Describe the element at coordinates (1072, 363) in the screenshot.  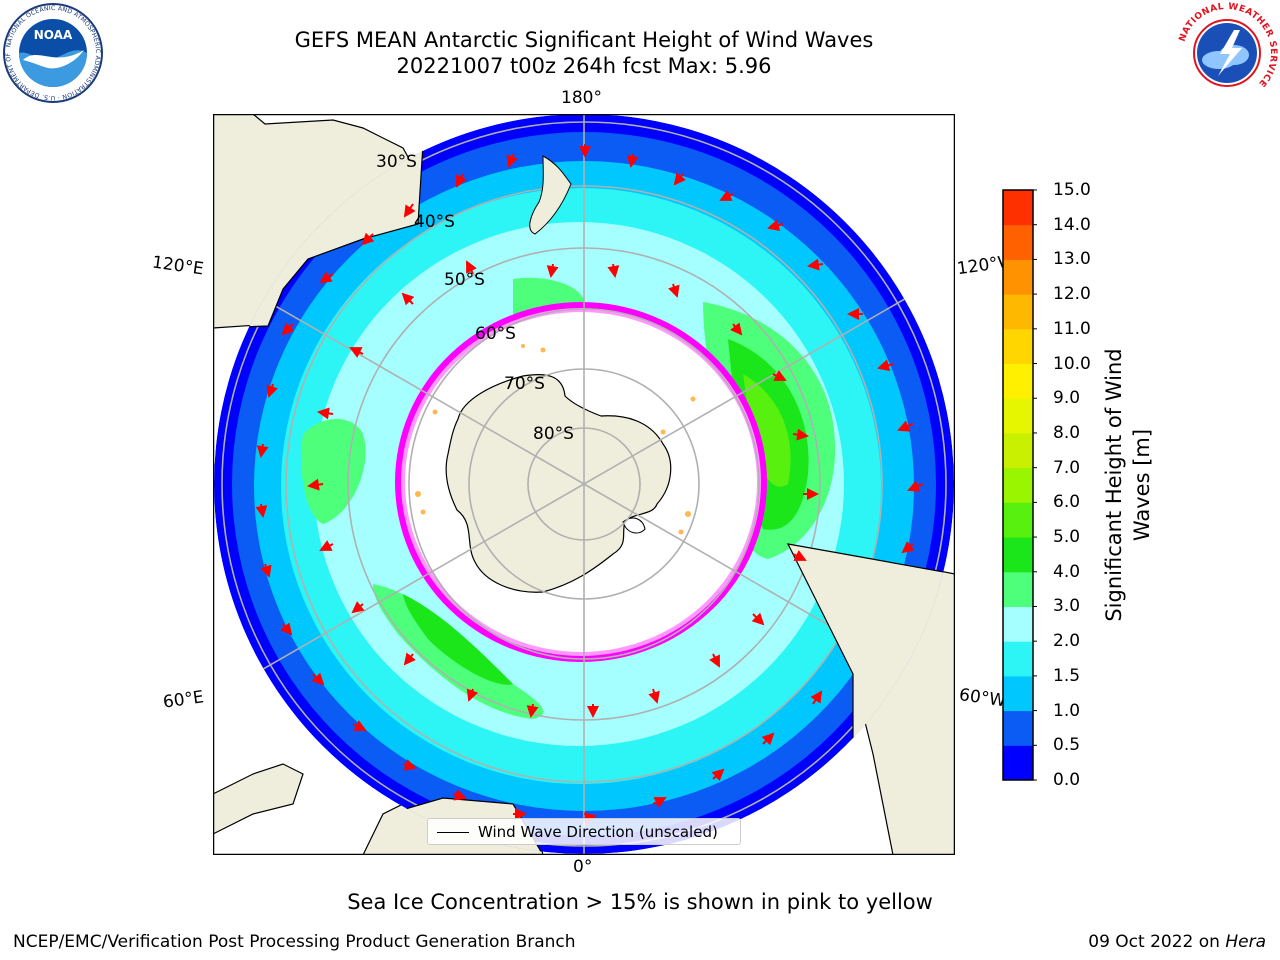
I see `colorbar-tick-label: 10.0` at that location.